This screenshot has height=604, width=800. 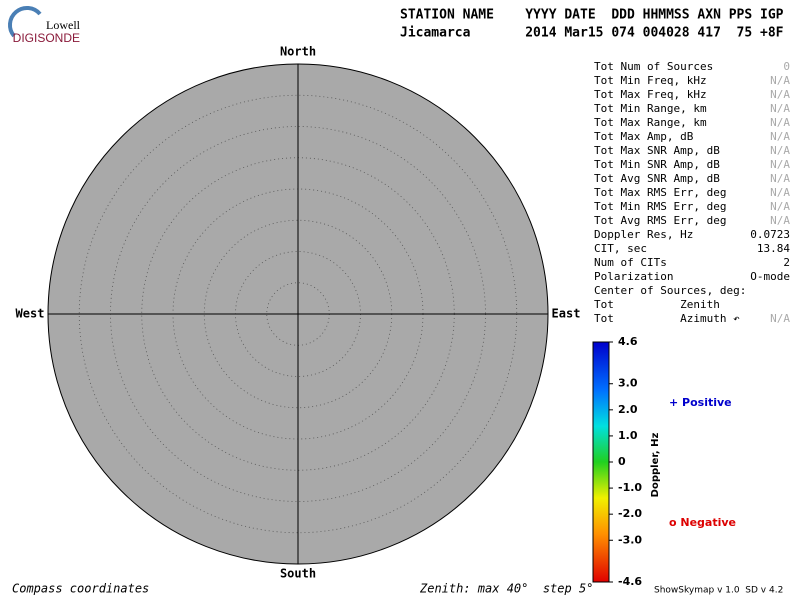 What do you see at coordinates (657, 164) in the screenshot?
I see `stat-label: Tot Min SNR Amp, dB` at bounding box center [657, 164].